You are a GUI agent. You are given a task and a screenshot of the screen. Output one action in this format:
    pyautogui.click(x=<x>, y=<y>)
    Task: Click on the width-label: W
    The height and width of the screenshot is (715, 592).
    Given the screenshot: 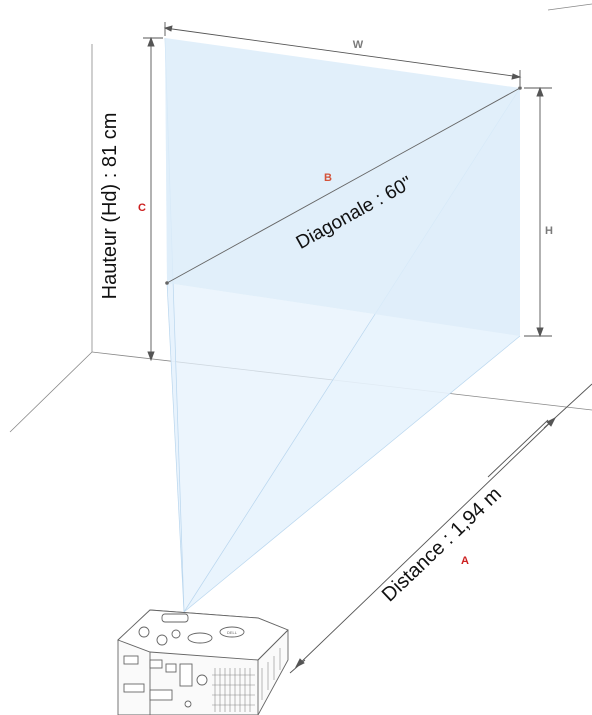 What is the action you would take?
    pyautogui.click(x=358, y=45)
    